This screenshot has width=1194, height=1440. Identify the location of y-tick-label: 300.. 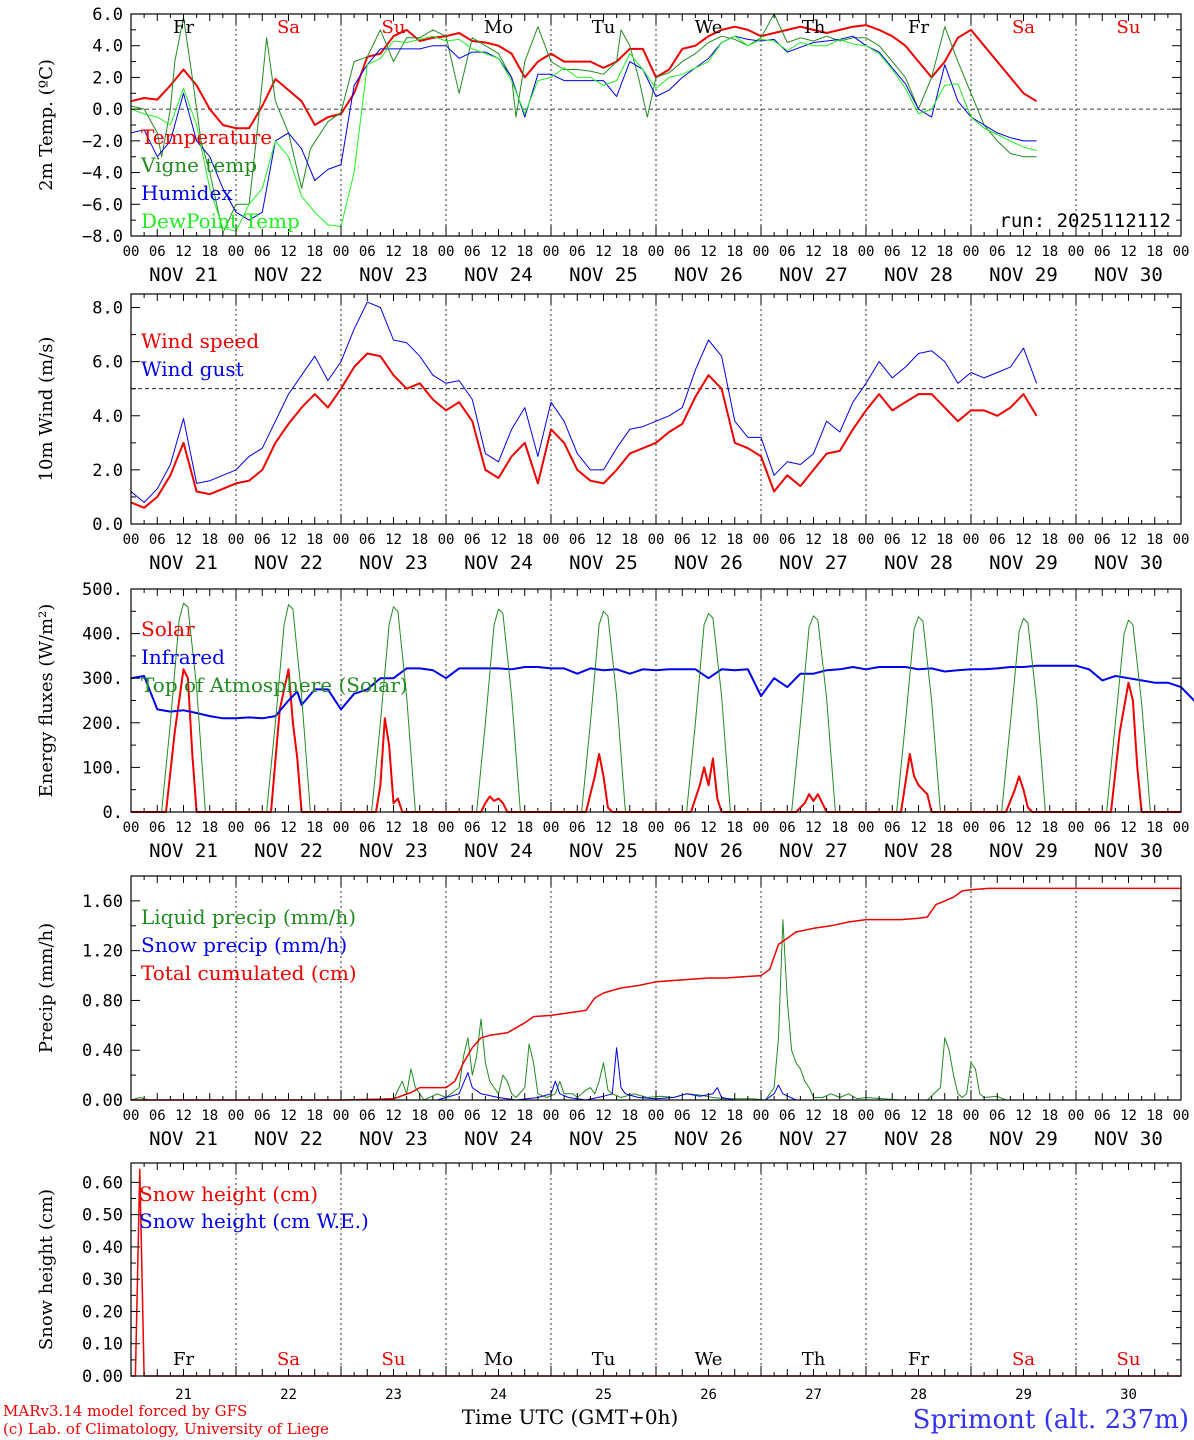
(102, 679).